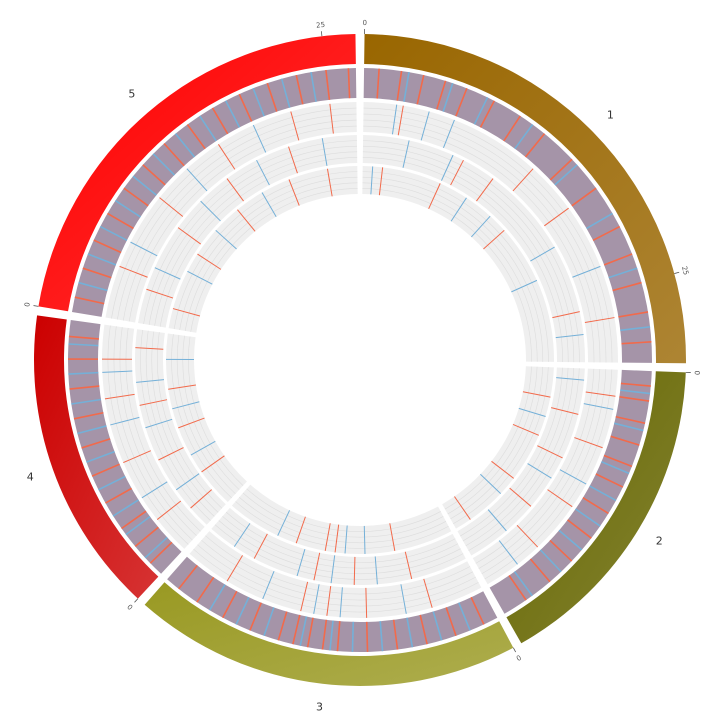  What do you see at coordinates (131, 94) in the screenshot?
I see `chromosome-label: 5` at bounding box center [131, 94].